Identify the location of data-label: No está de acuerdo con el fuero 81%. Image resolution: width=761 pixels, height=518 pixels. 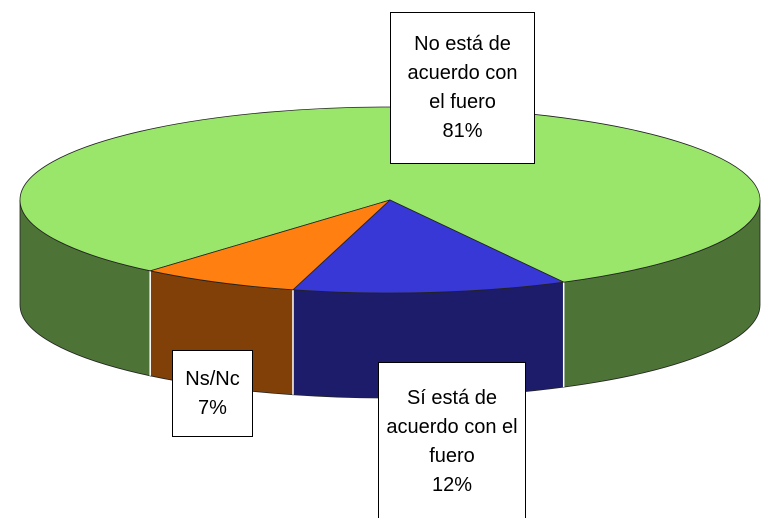
(462, 88).